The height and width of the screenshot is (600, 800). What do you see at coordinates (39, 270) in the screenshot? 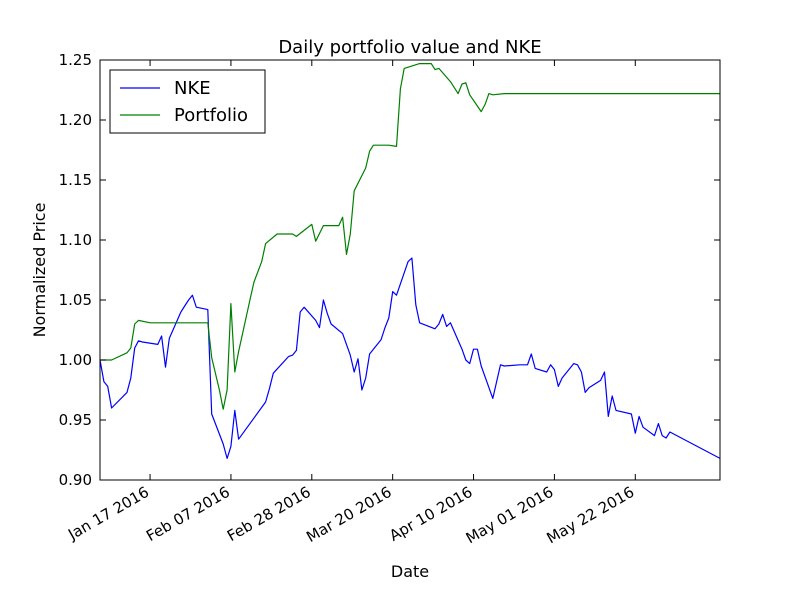
I see `y-axis-label: Normalized Price` at bounding box center [39, 270].